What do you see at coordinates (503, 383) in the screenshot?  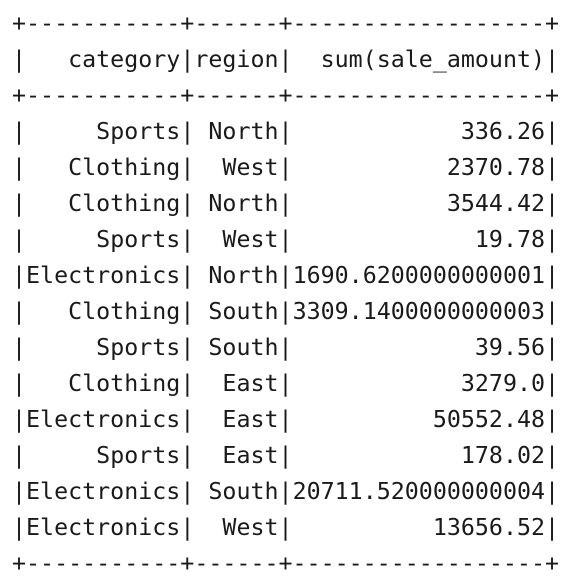 I see `table-cell: 3279.0` at bounding box center [503, 383].